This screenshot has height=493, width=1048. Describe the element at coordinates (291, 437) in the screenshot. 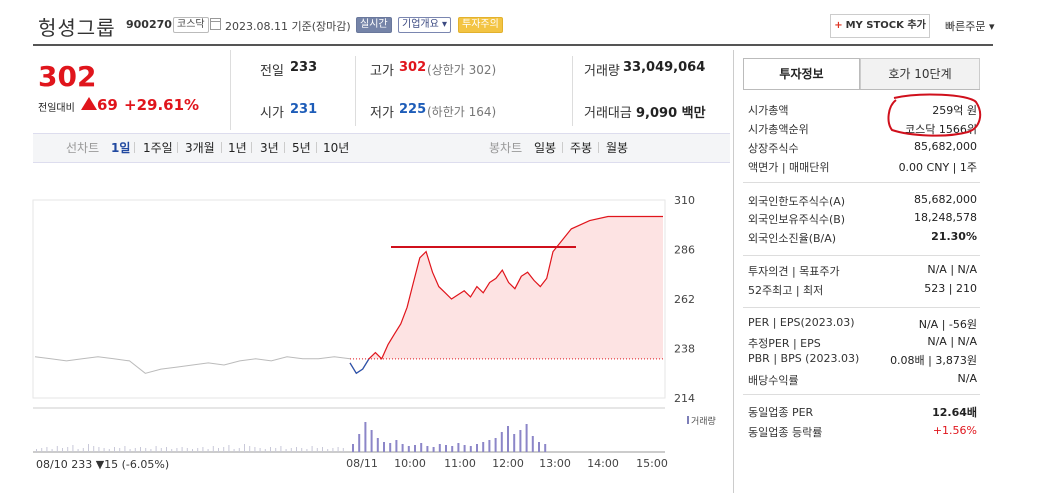

I see `volume-bars` at that location.